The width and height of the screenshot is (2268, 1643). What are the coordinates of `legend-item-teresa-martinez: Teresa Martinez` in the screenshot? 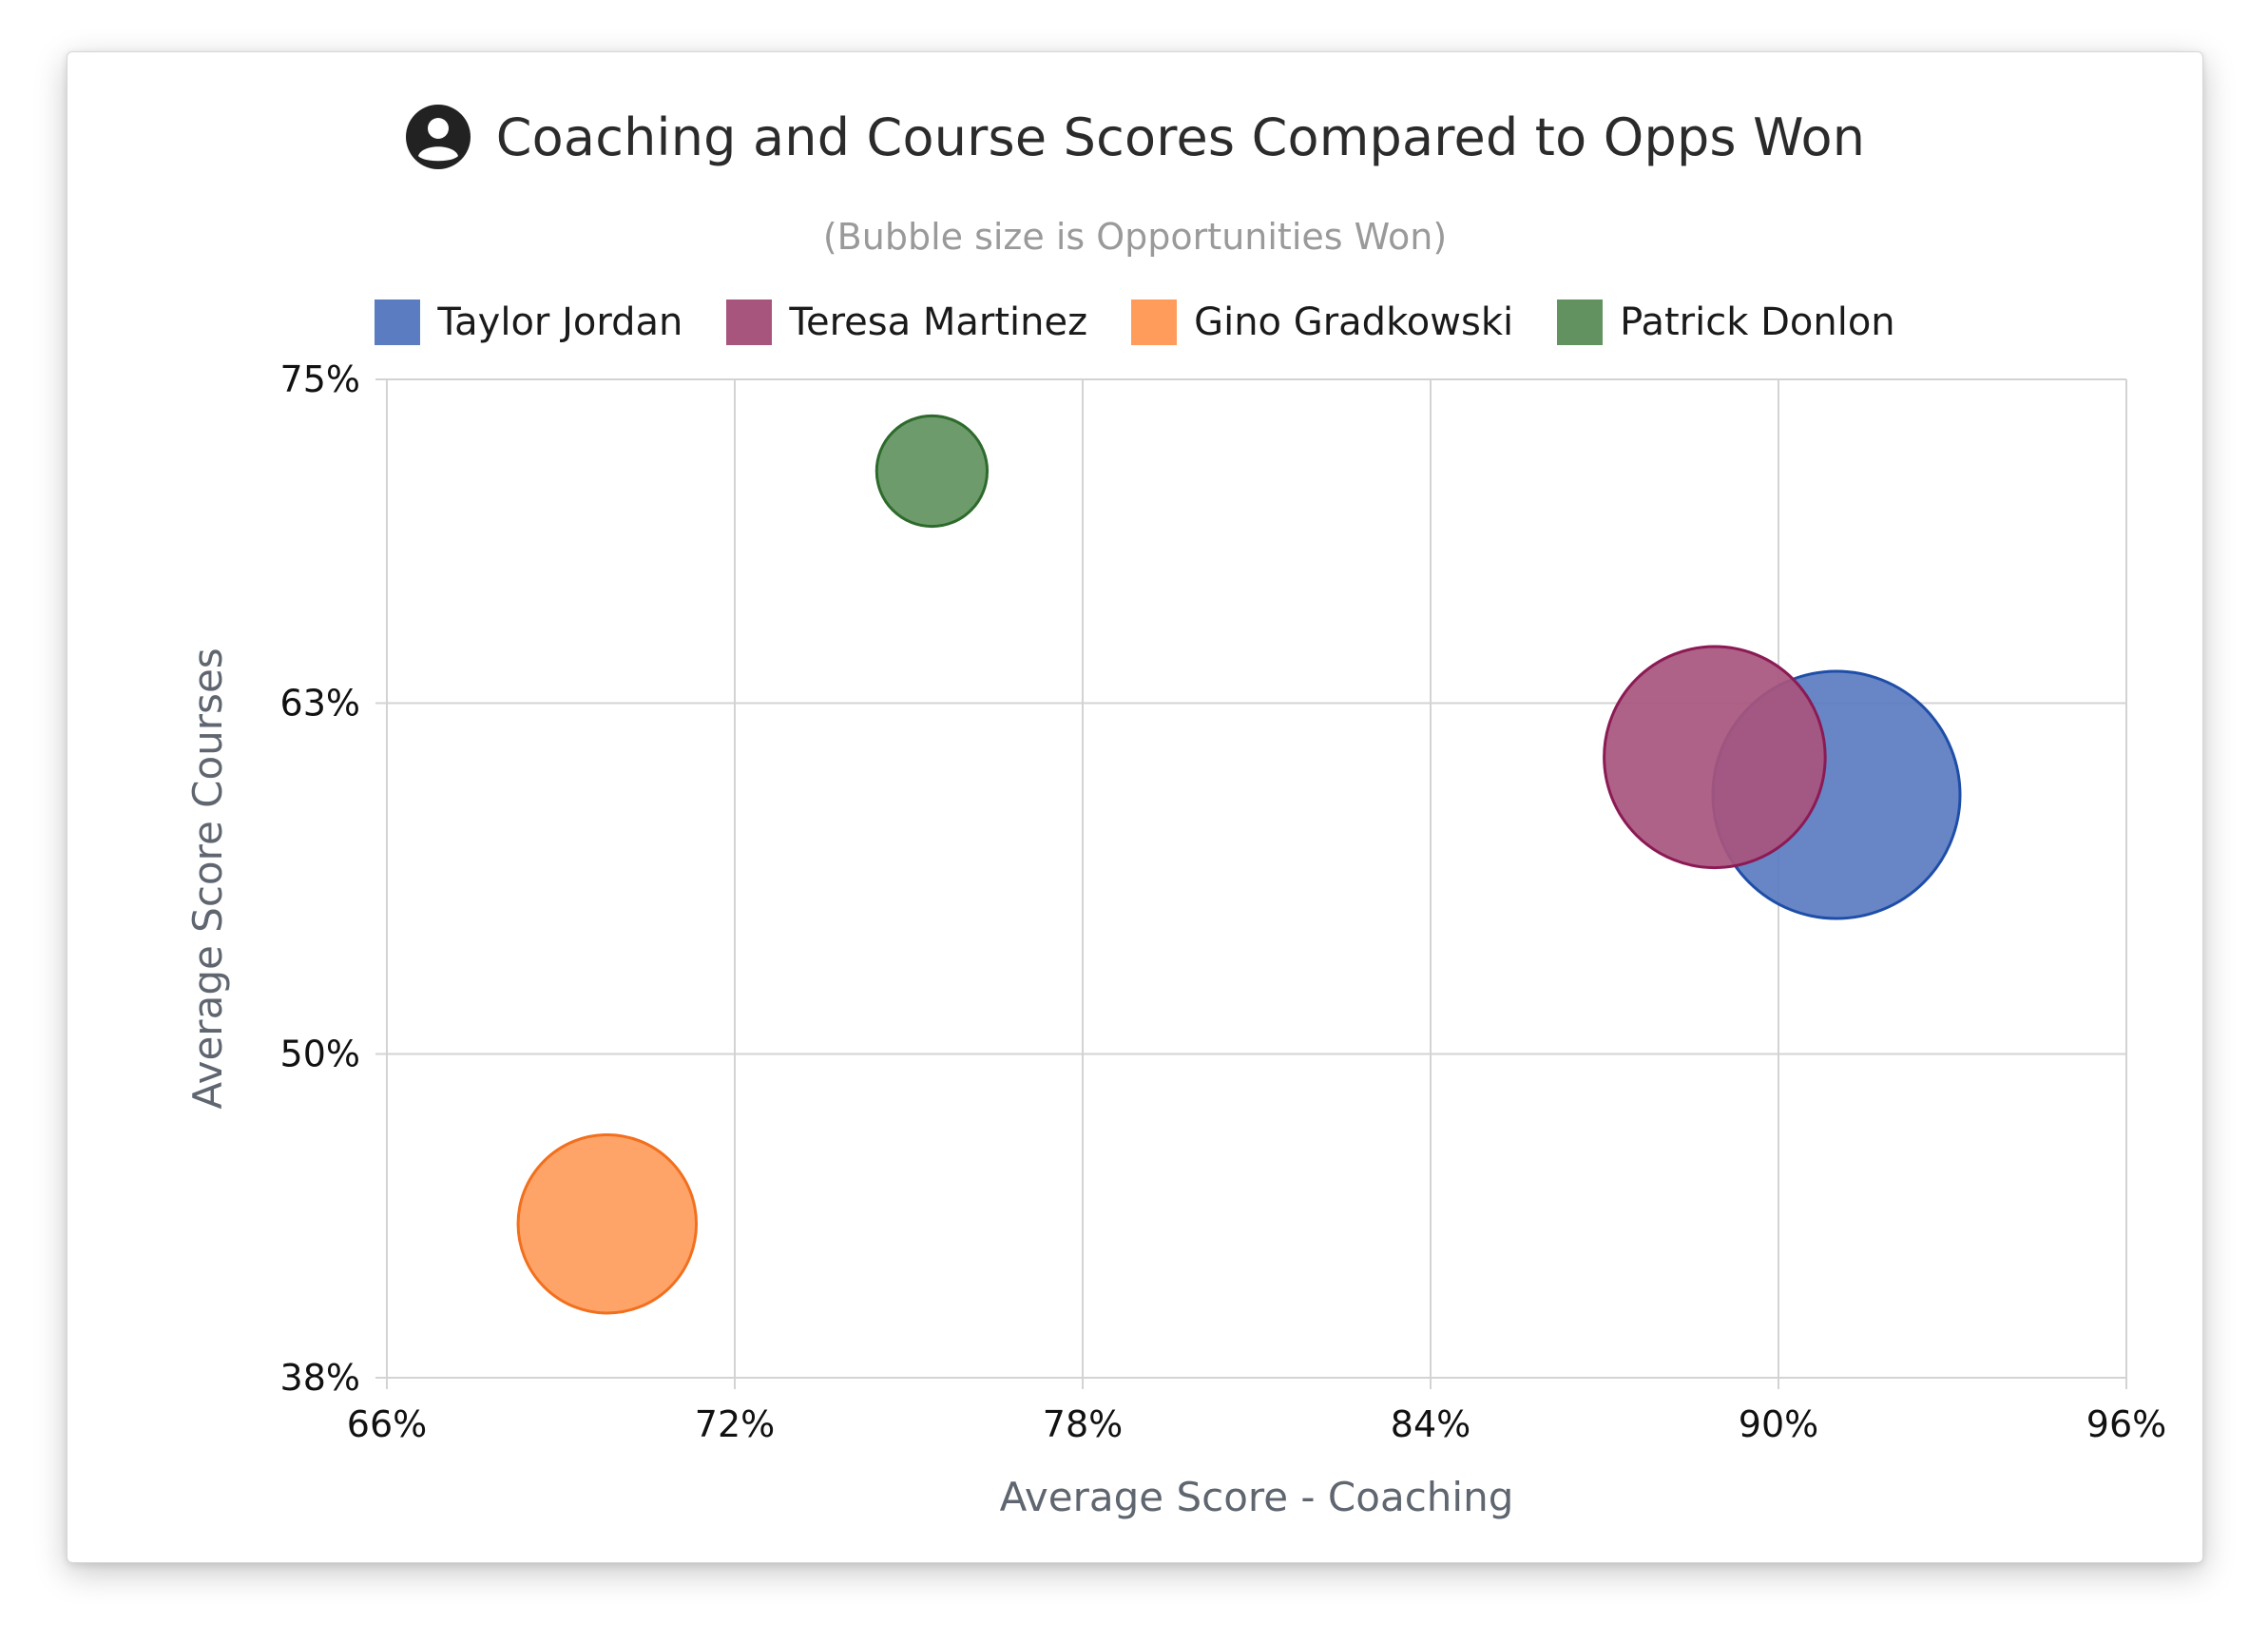 It's located at (906, 322).